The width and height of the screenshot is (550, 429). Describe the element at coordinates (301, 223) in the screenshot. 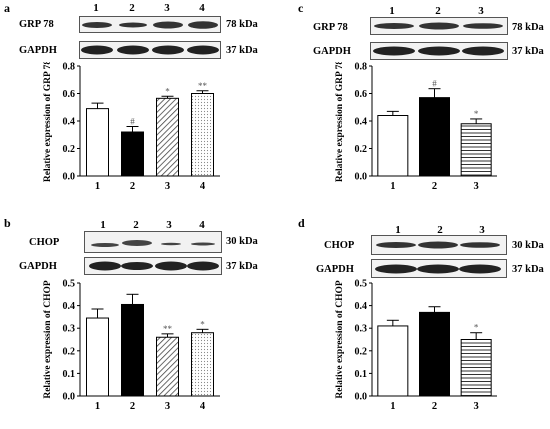

I see `panel-label: d` at that location.